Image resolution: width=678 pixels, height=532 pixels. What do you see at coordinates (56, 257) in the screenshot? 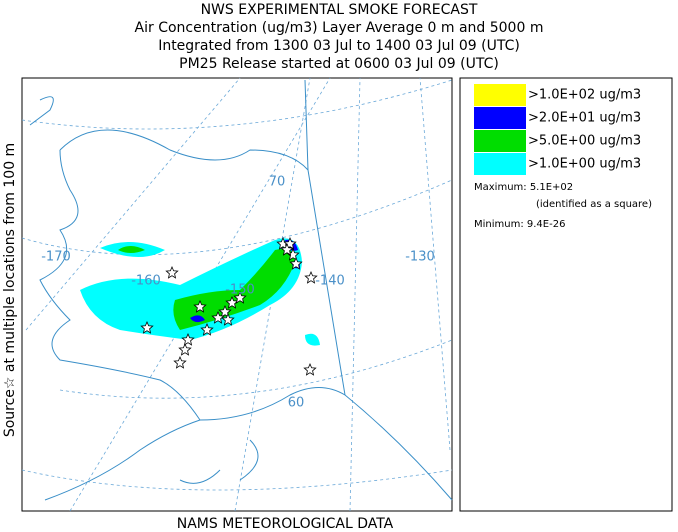
I see `graticule-label: -170` at bounding box center [56, 257].